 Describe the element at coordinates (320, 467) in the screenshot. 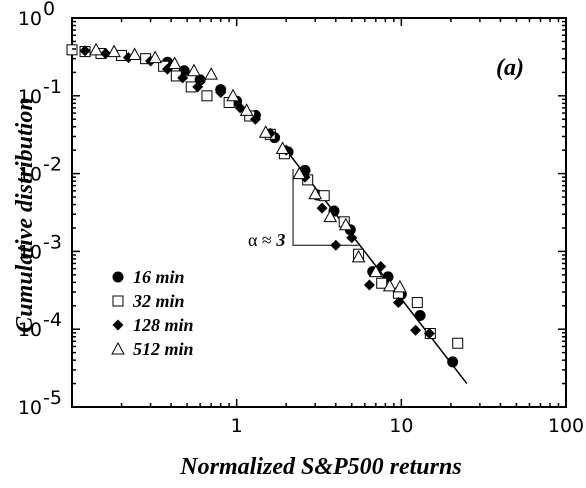

I see `x-axis-title: Normalized S&P500 returns` at that location.